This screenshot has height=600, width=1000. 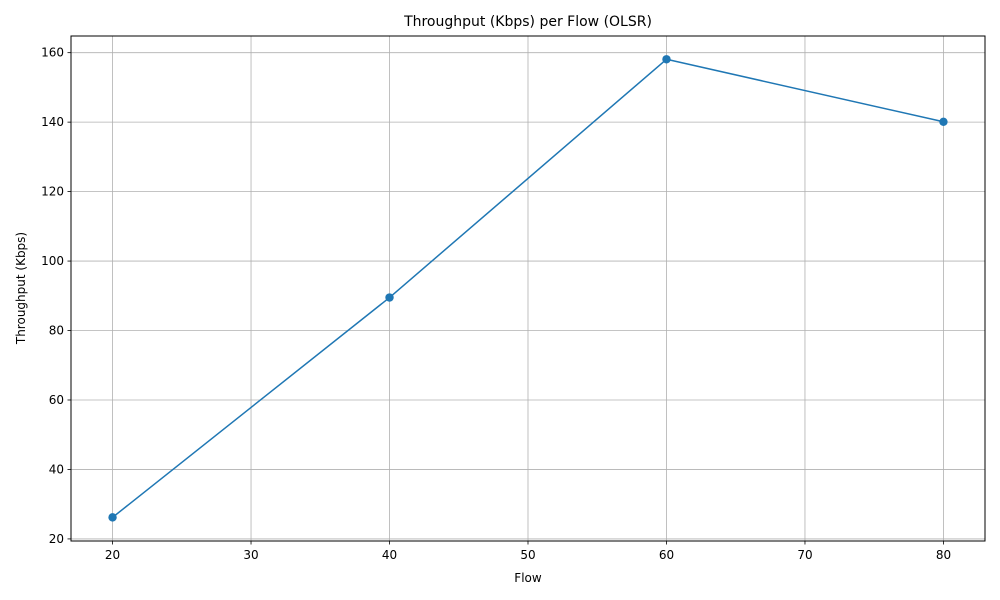 What do you see at coordinates (943, 555) in the screenshot?
I see `x-tick-label: 80` at bounding box center [943, 555].